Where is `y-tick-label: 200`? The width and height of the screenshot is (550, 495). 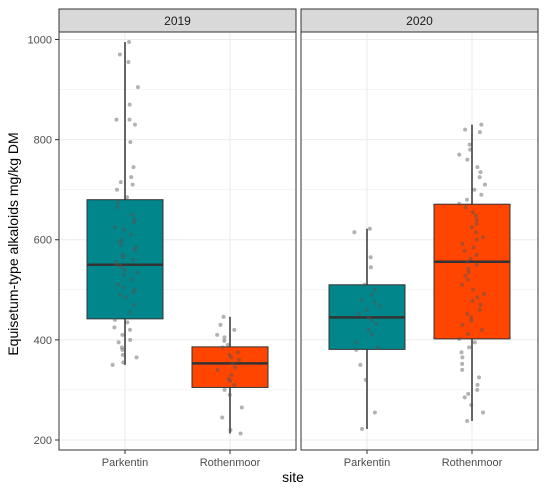 y-tick-label: 200 is located at coordinates (43, 441).